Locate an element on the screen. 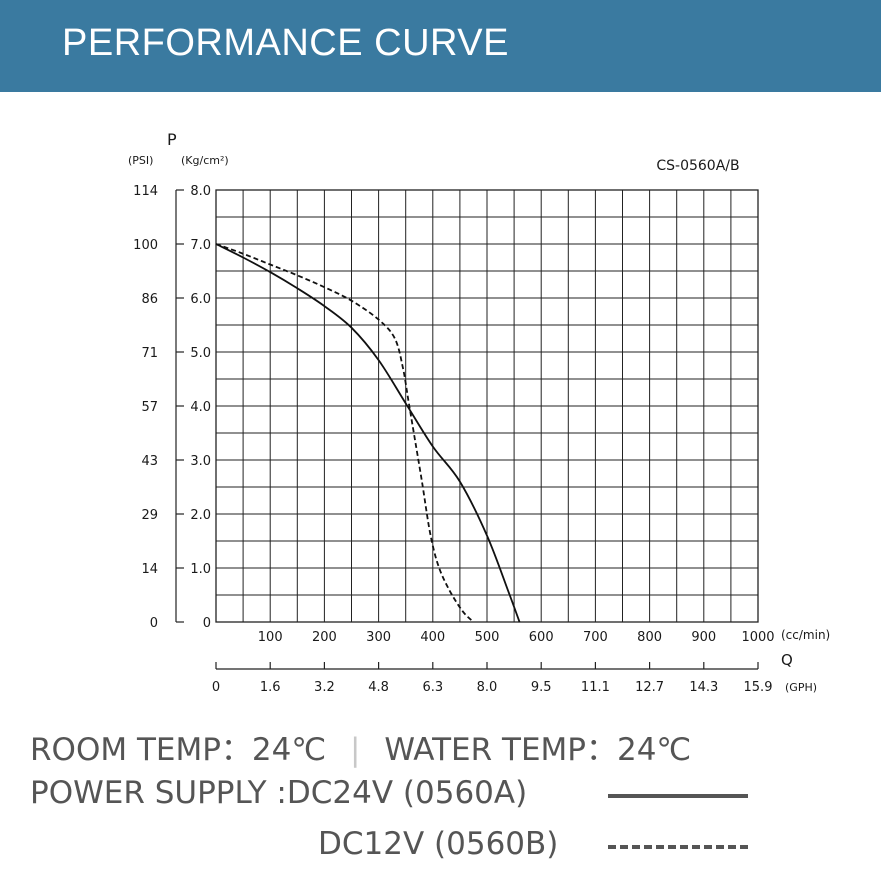 The width and height of the screenshot is (881, 881). y-tick-psi-label: 43 is located at coordinates (149, 461).